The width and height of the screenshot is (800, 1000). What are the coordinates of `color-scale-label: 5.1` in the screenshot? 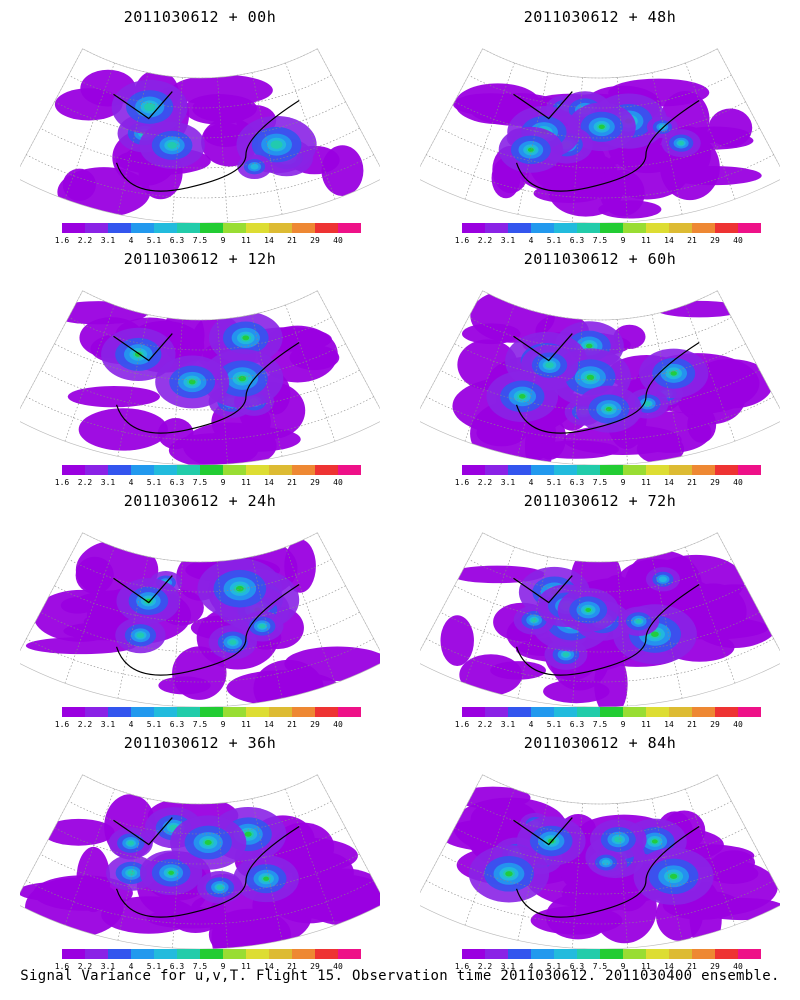 It's located at (554, 240).